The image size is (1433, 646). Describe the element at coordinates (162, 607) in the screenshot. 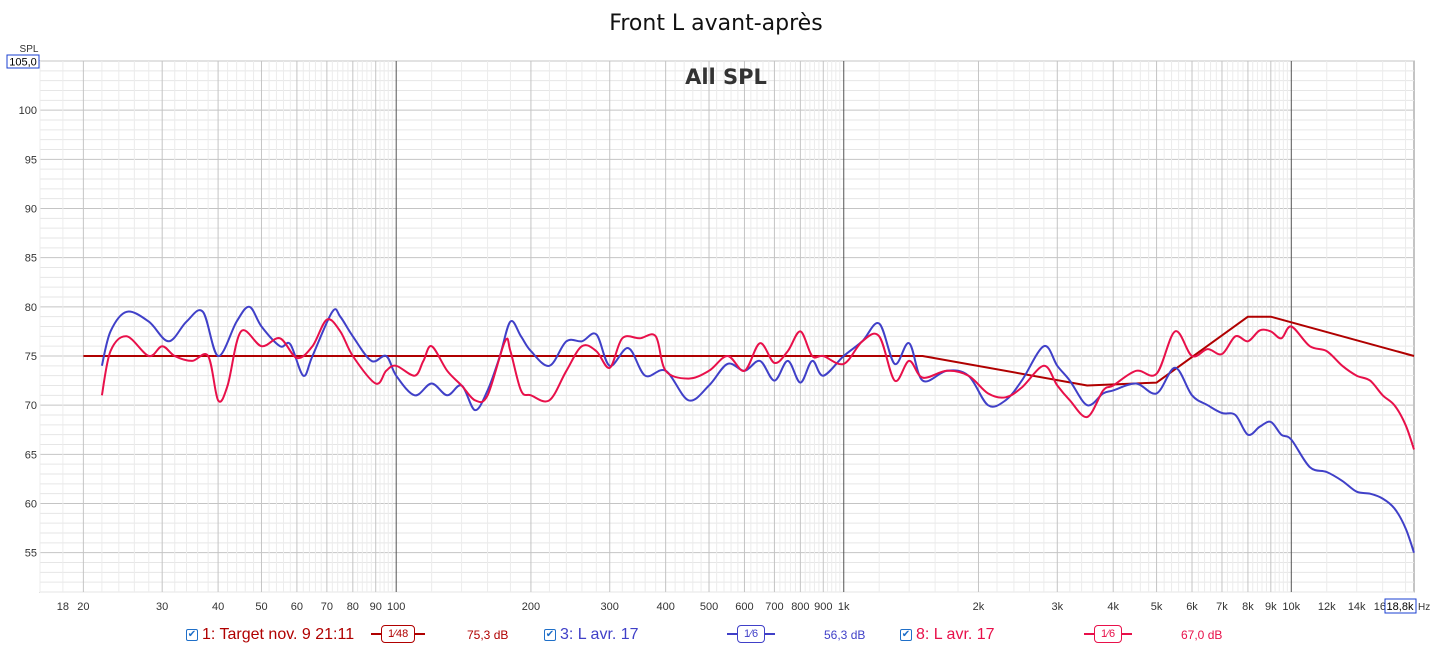

I see `x-tick-label: 30` at that location.